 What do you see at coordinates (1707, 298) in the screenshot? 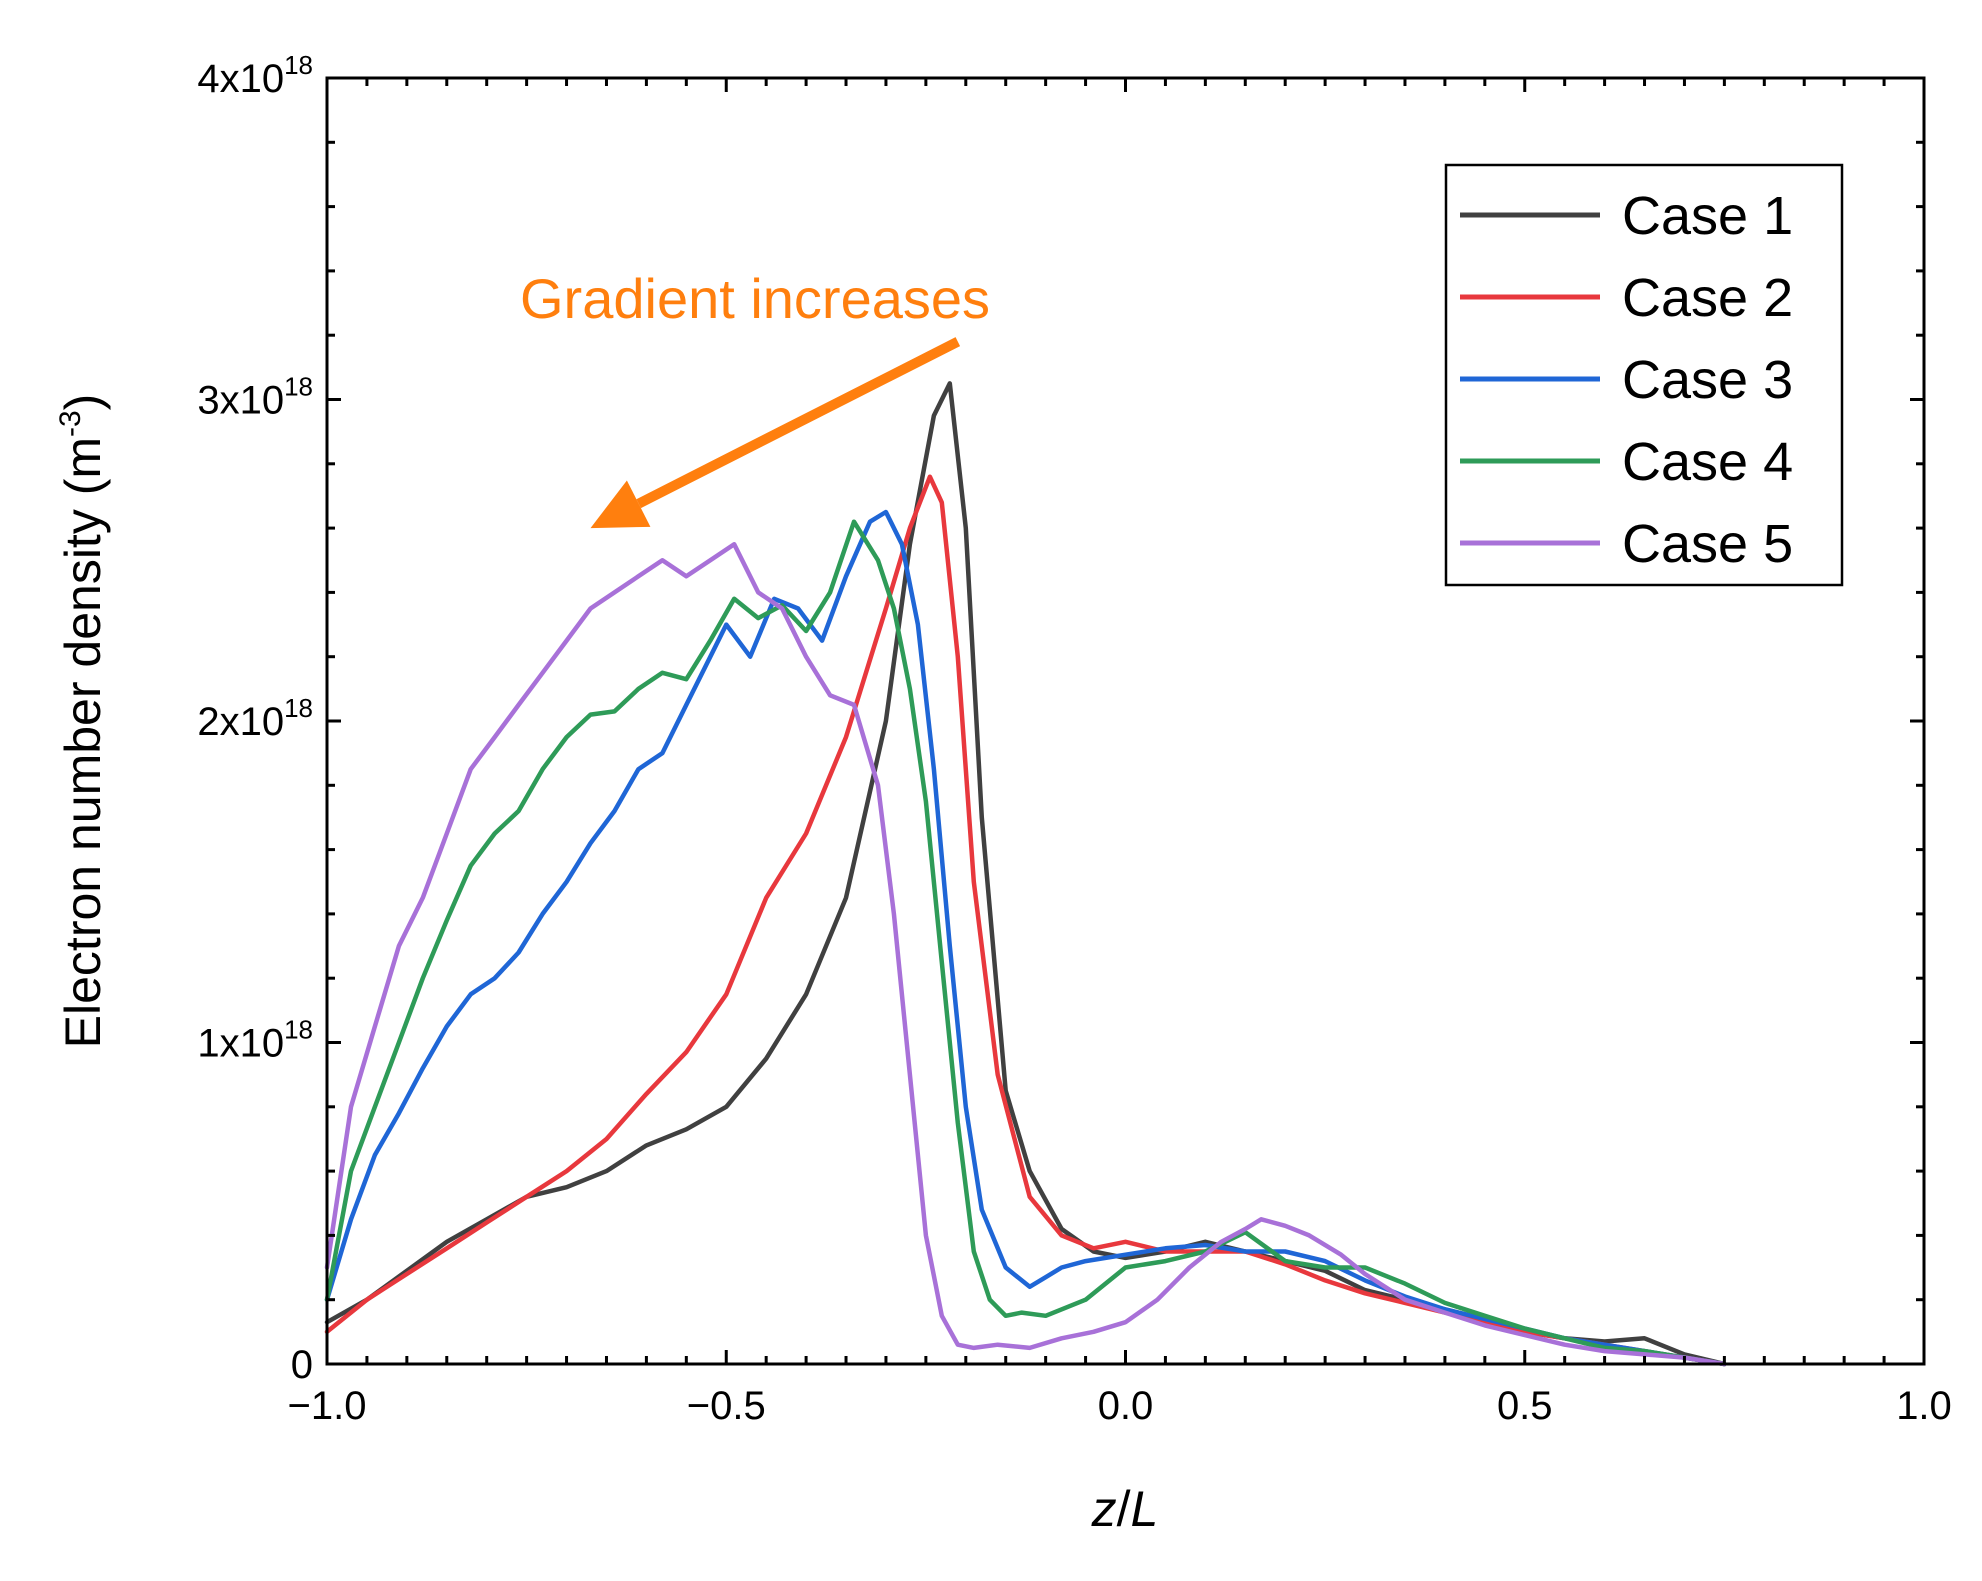
I see `legend-label-case-2: Case 2` at bounding box center [1707, 298].